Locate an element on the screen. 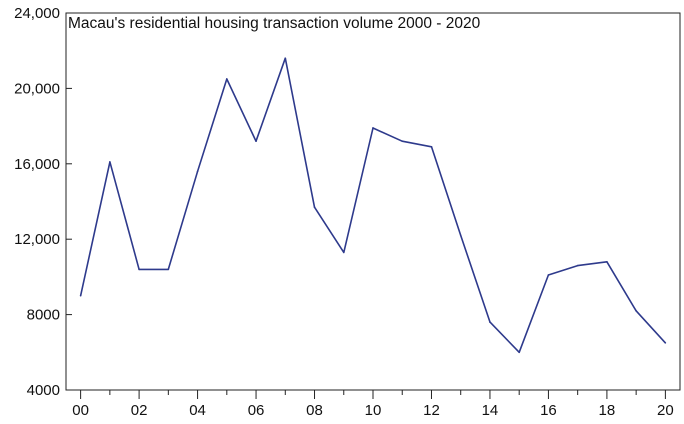 This screenshot has width=684, height=424. x-tick-label: 00 is located at coordinates (80, 410).